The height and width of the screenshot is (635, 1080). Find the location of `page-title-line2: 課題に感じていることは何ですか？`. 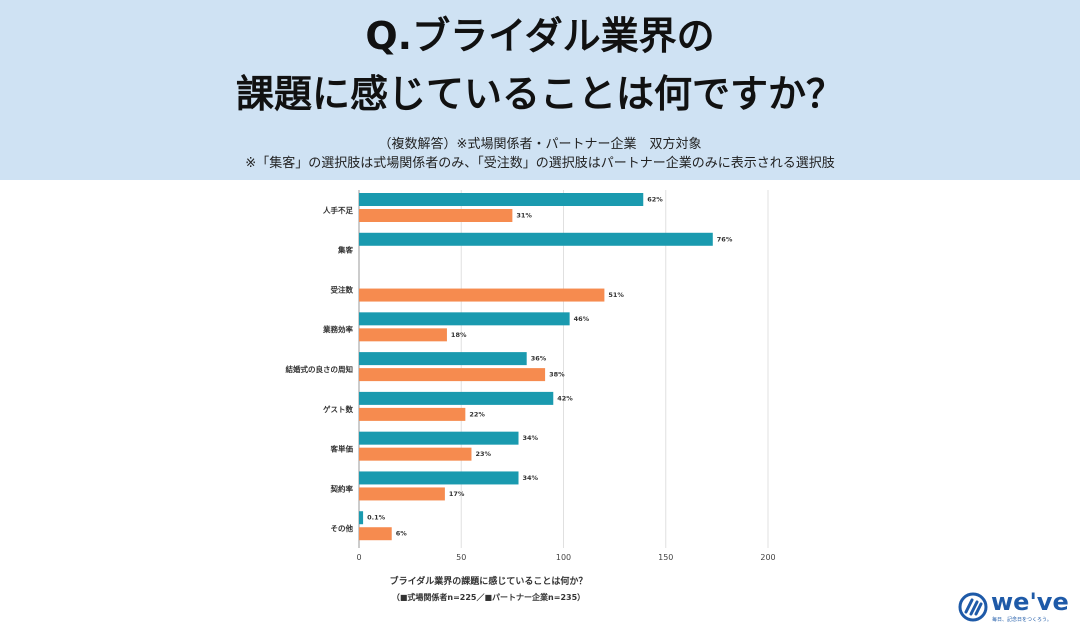

page-title-line2: 課題に感じていることは何ですか？ is located at coordinates (539, 94).